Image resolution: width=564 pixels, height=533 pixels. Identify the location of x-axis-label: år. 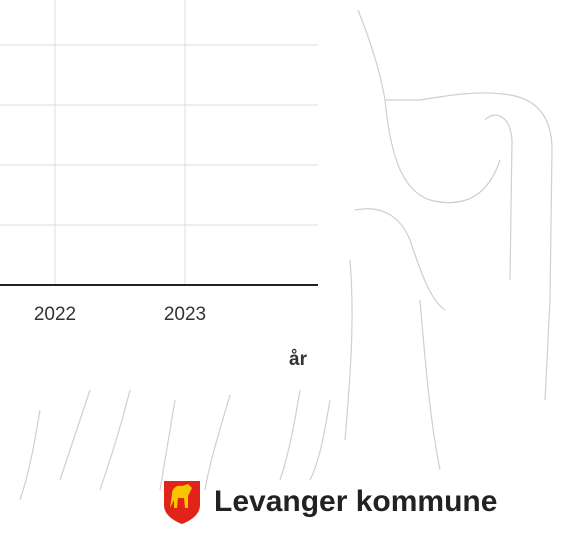
(298, 359).